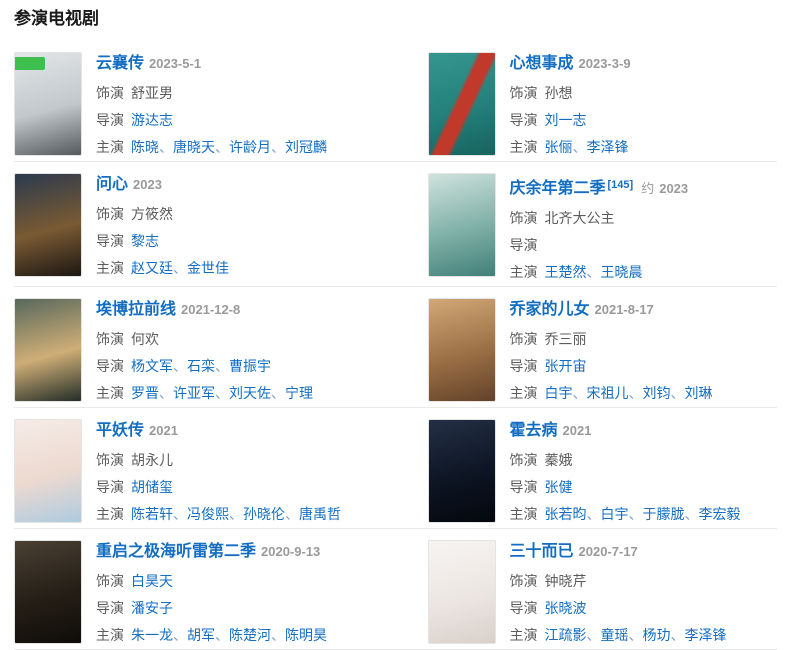 The width and height of the screenshot is (791, 650). I want to click on person-link: 潘安子, so click(152, 608).